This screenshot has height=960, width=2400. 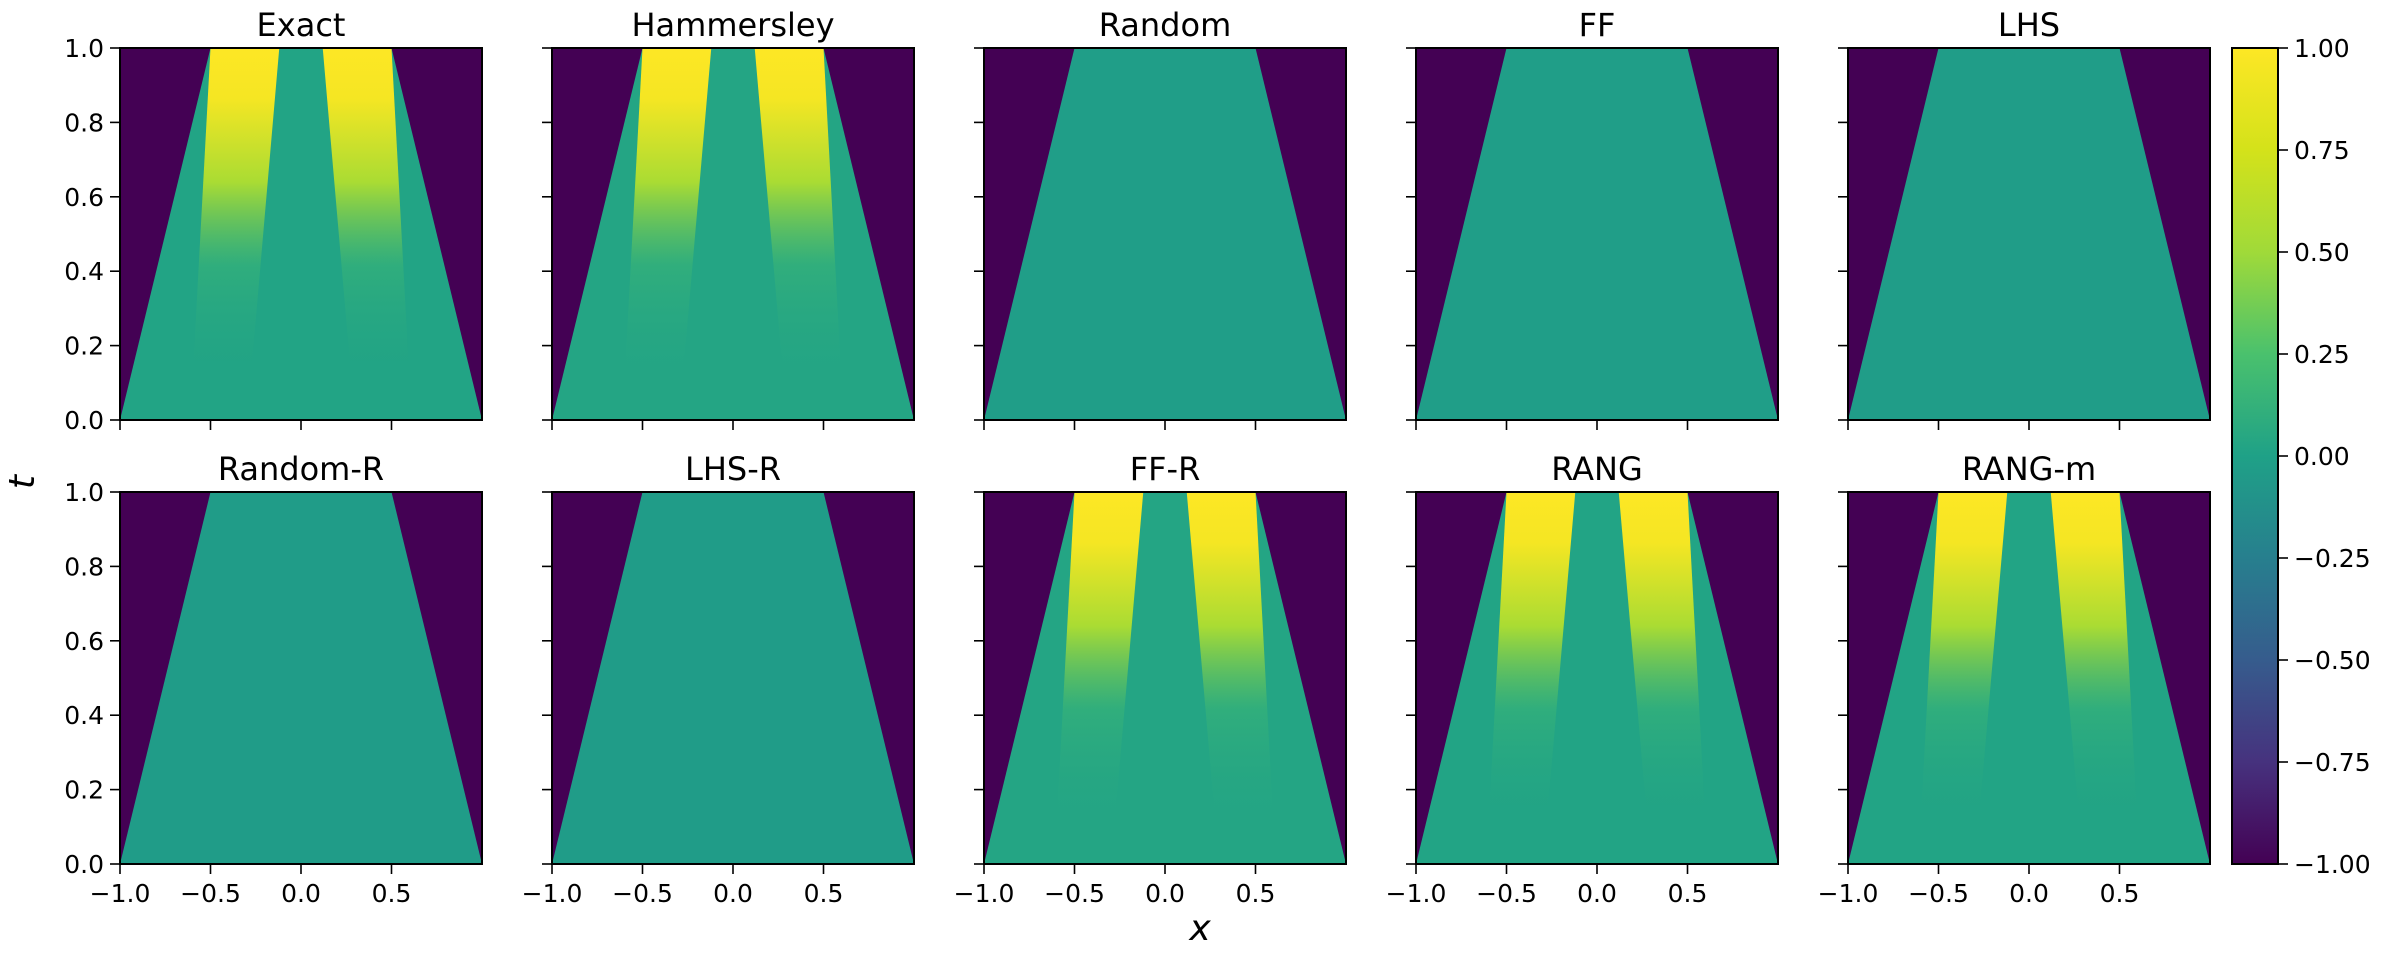 What do you see at coordinates (2255, 456) in the screenshot?
I see `colorbar-gradient` at bounding box center [2255, 456].